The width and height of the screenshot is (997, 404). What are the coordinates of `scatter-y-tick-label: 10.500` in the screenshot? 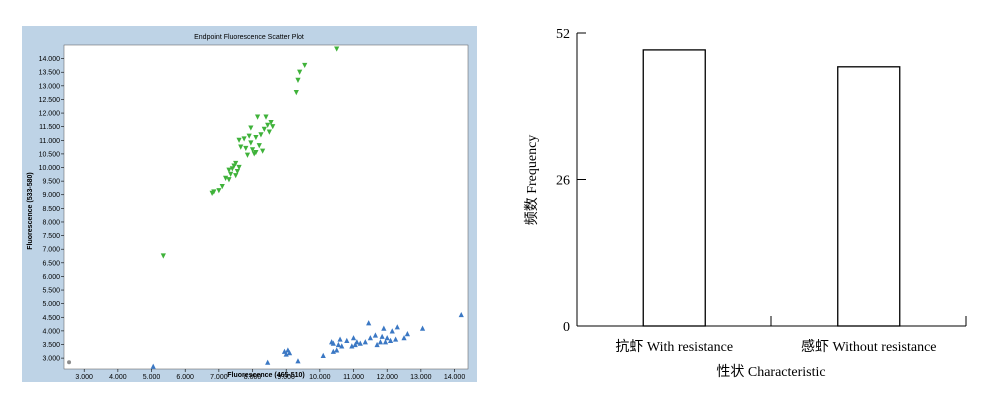 It's located at (50, 154).